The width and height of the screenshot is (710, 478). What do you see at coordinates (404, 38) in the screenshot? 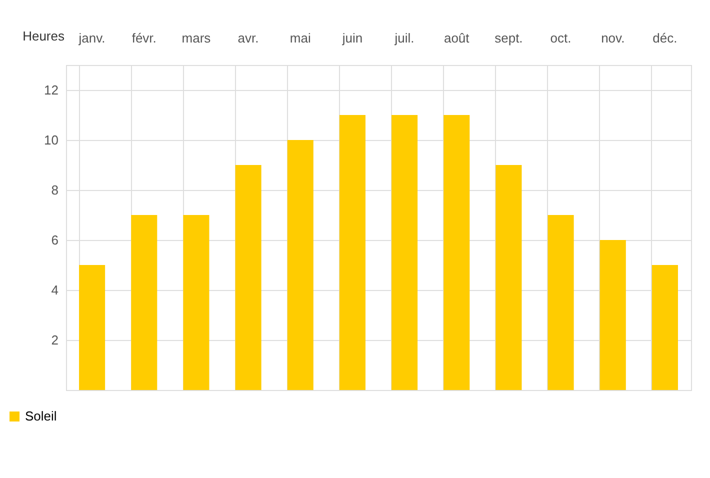
I see `x-tick-label: juil.` at bounding box center [404, 38].